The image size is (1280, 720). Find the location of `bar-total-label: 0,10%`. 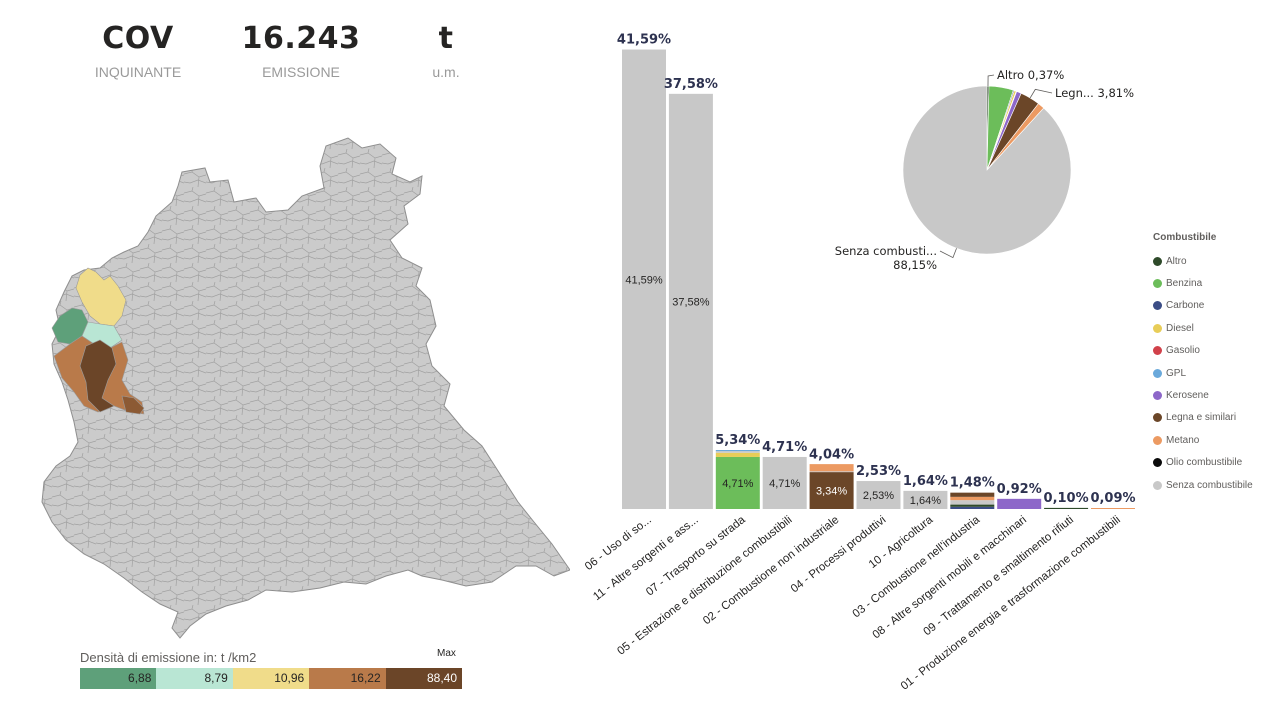

bar-total-label: 0,10% is located at coordinates (1066, 498).